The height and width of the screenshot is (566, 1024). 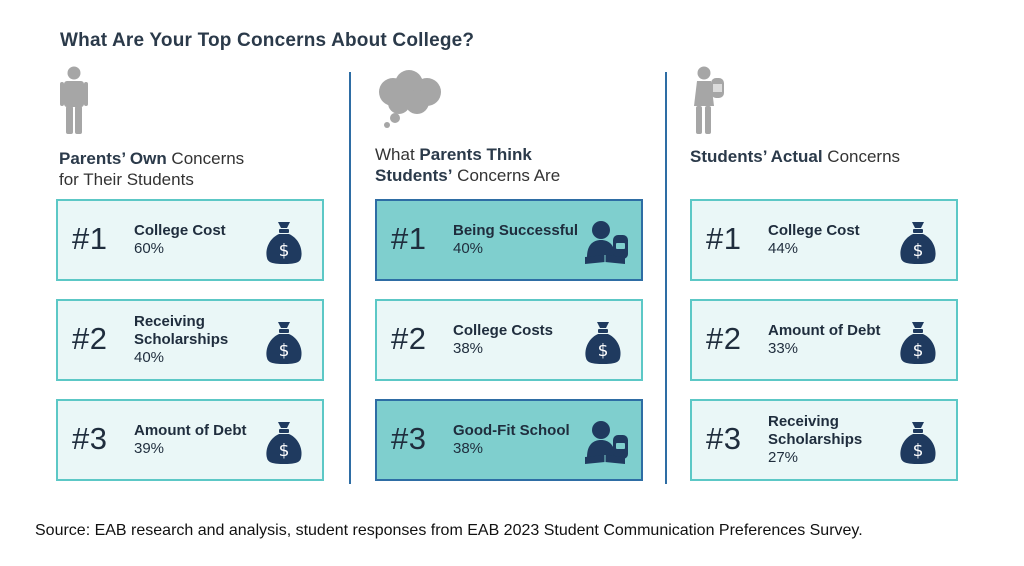 I want to click on concern-label: Being Successful, so click(x=516, y=230).